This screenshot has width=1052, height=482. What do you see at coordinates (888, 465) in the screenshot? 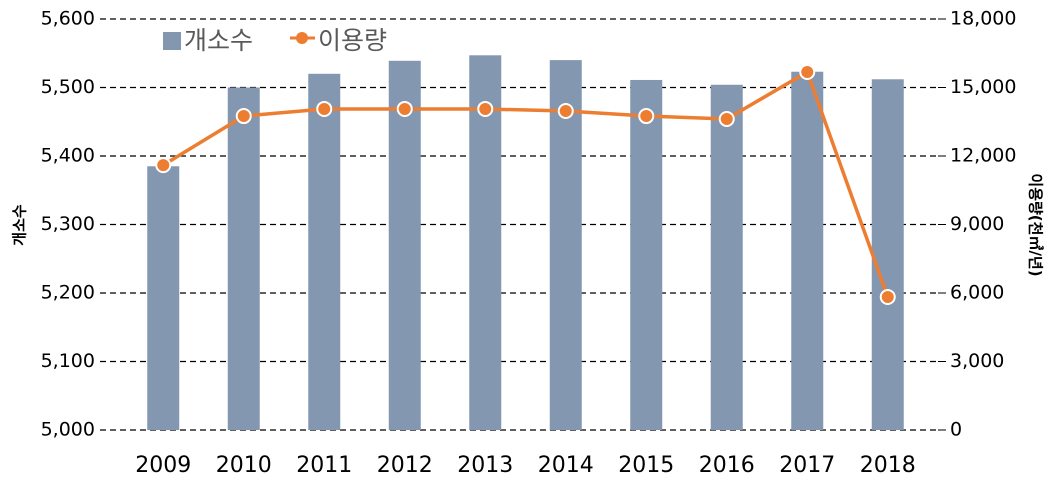
I see `x-tick-label: 2018` at bounding box center [888, 465].